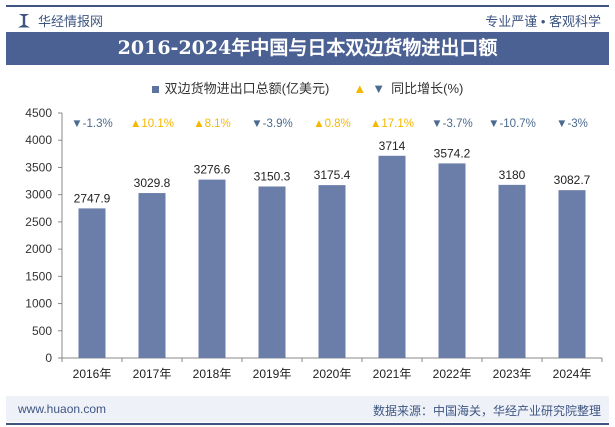 This screenshot has width=615, height=427. Describe the element at coordinates (212, 374) in the screenshot. I see `x-tick-label: 2018年` at that location.